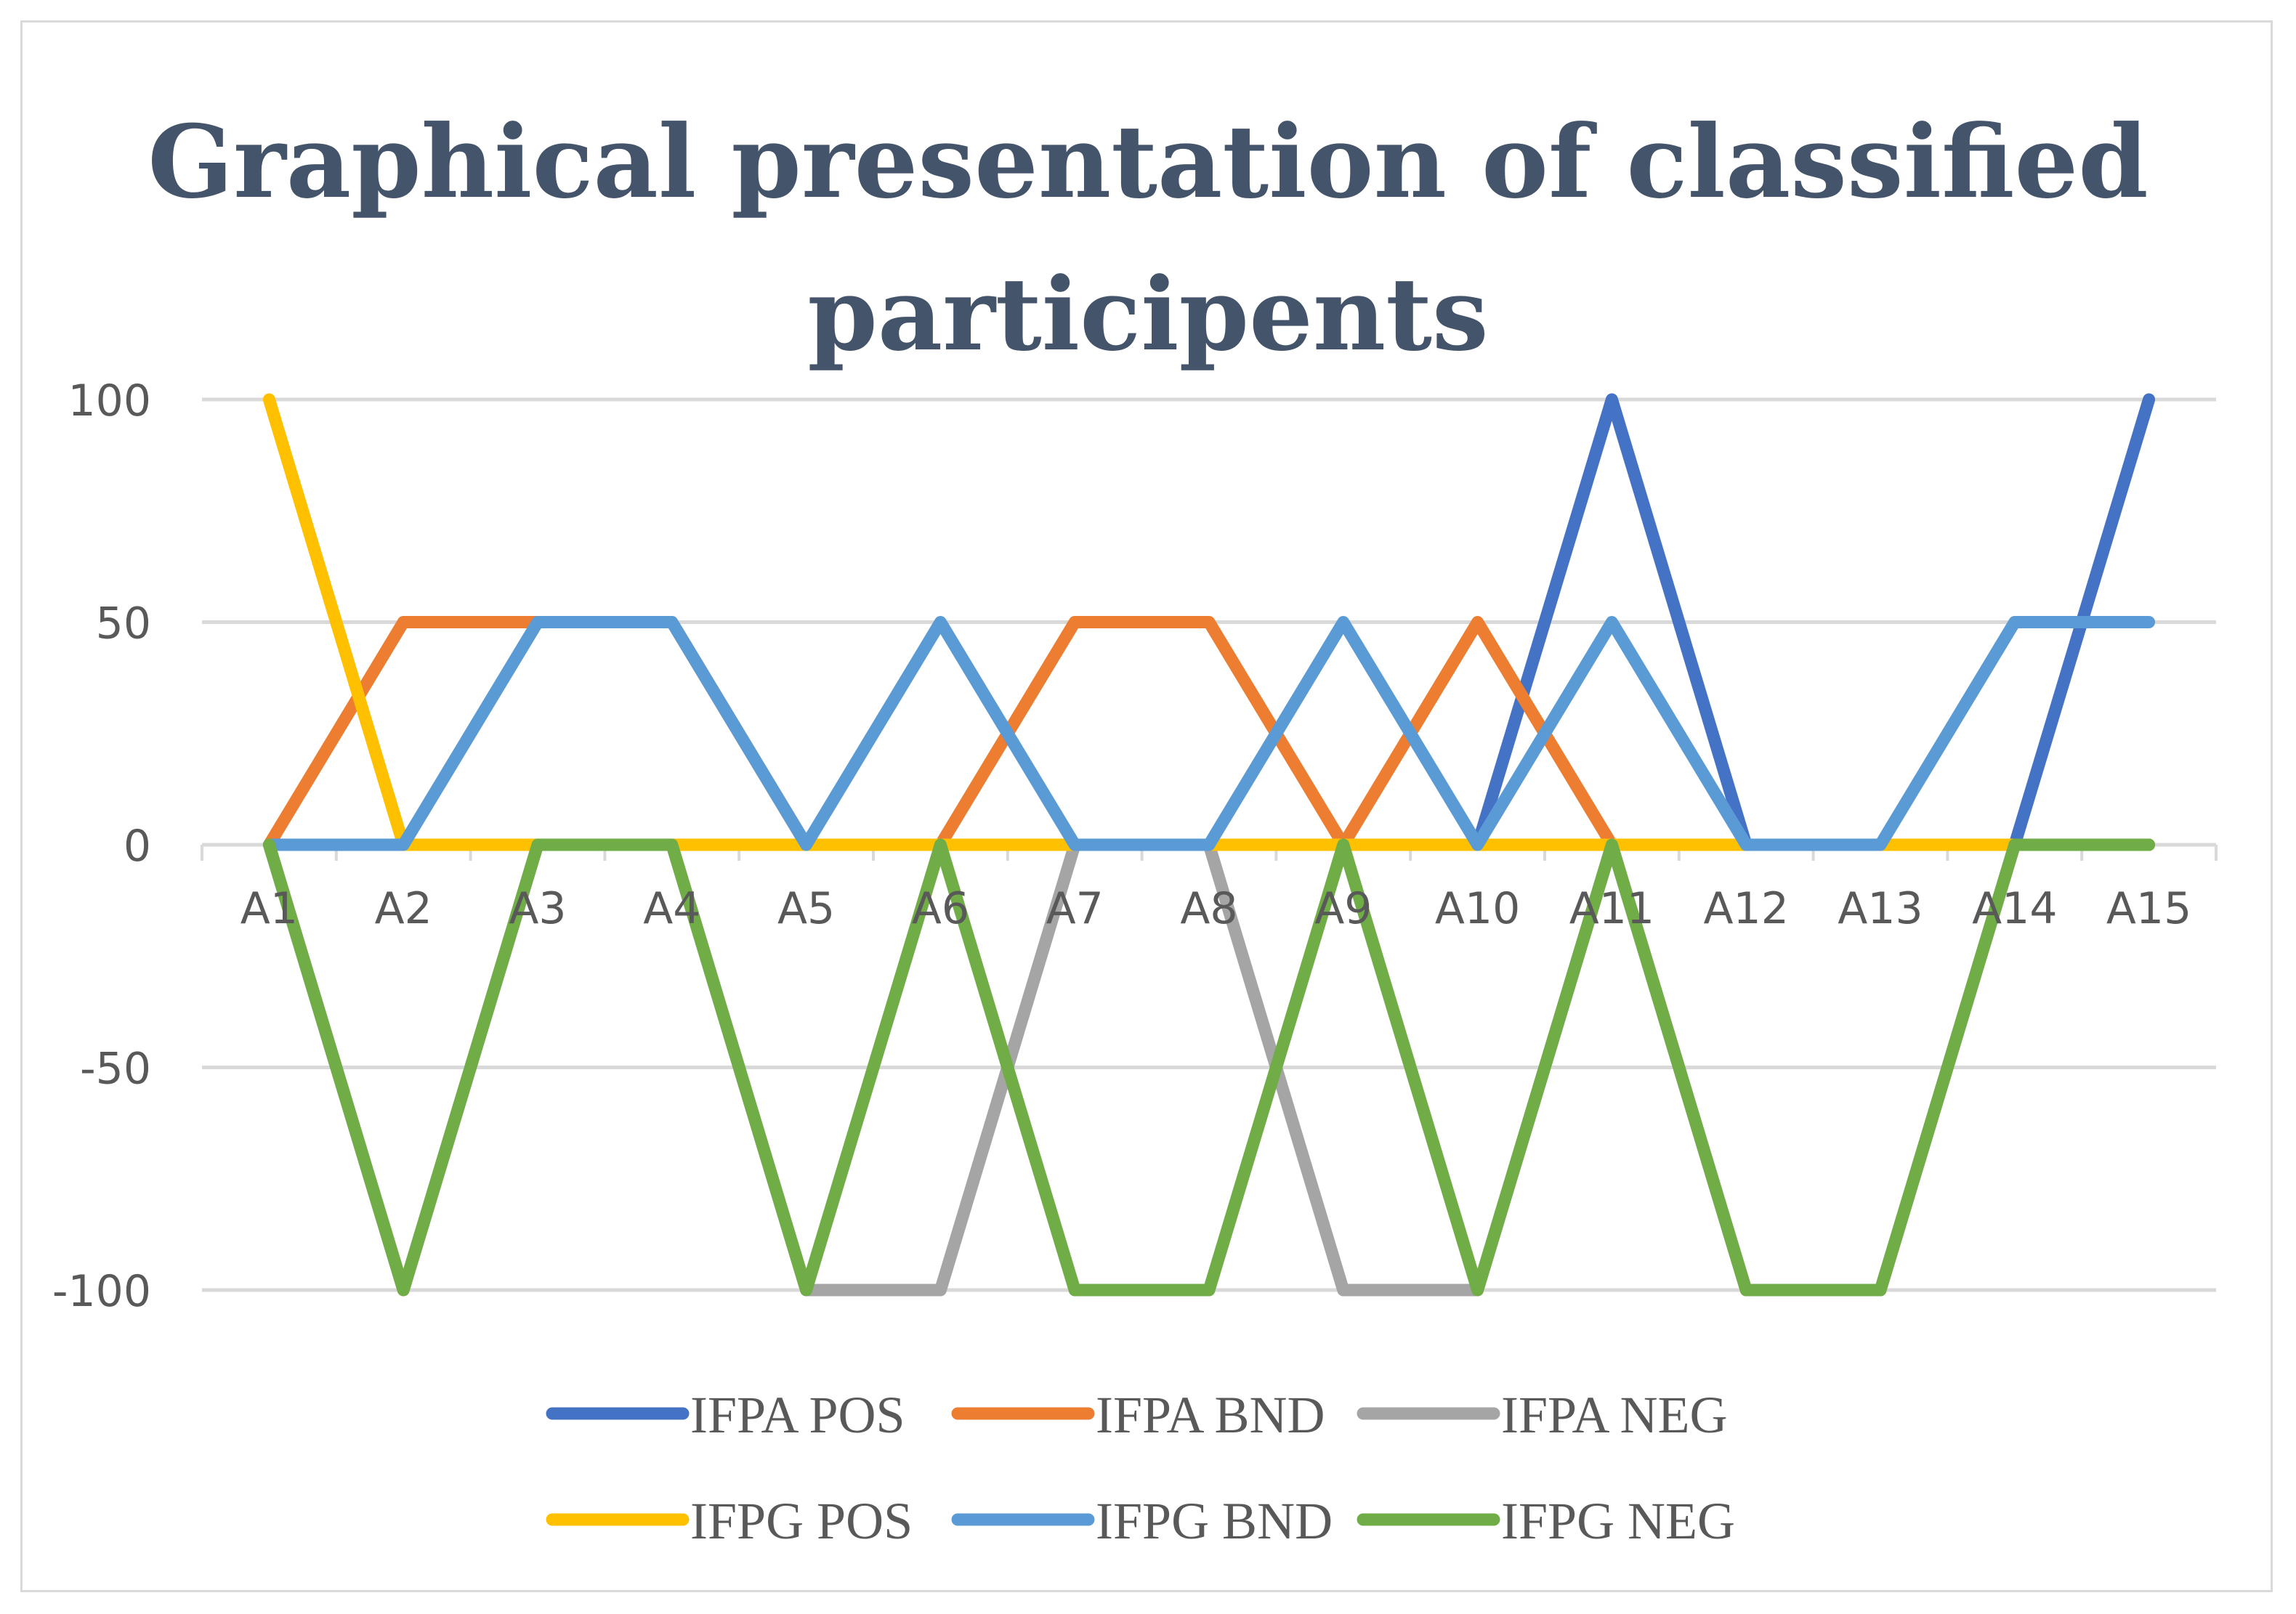 The height and width of the screenshot is (1614, 2296). What do you see at coordinates (101, 1291) in the screenshot?
I see `y-tick-label: -100` at bounding box center [101, 1291].